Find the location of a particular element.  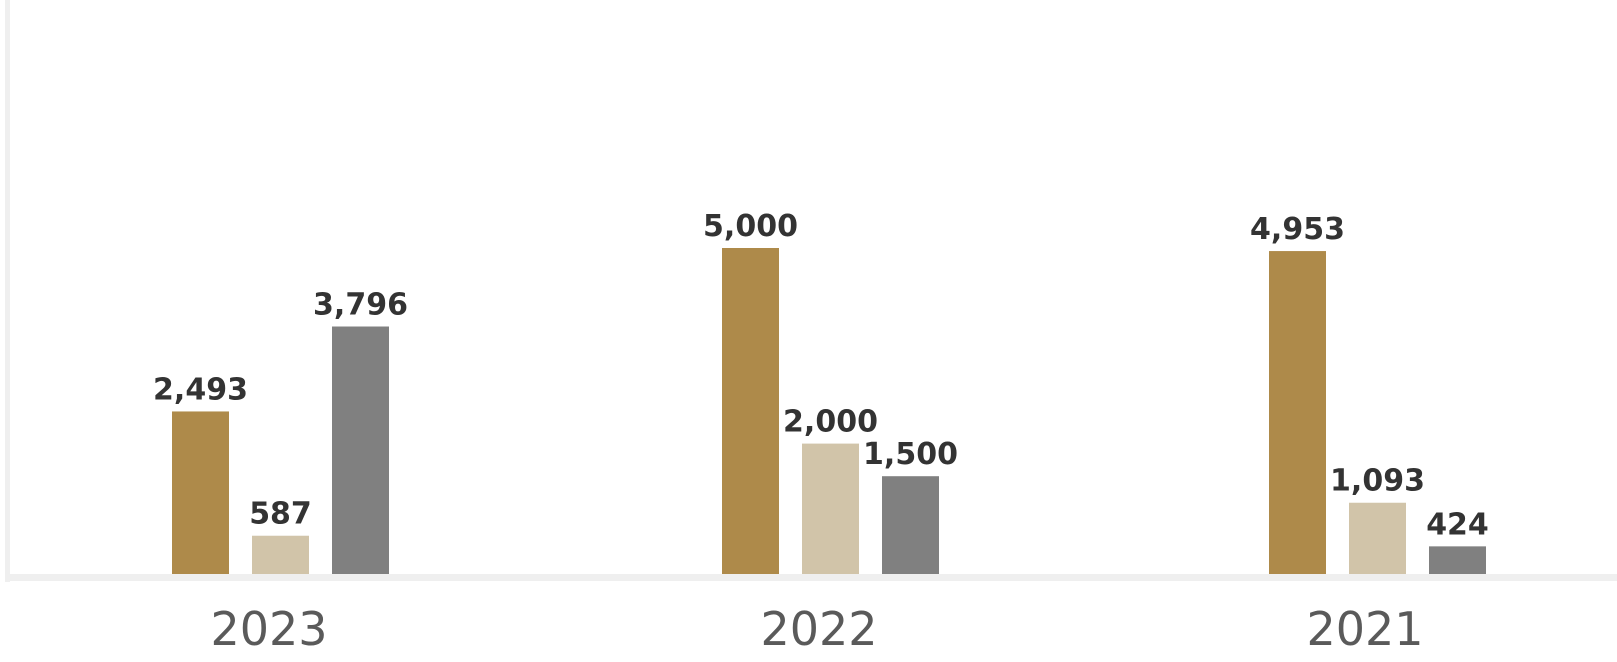

x-axis-line is located at coordinates (811, 577).